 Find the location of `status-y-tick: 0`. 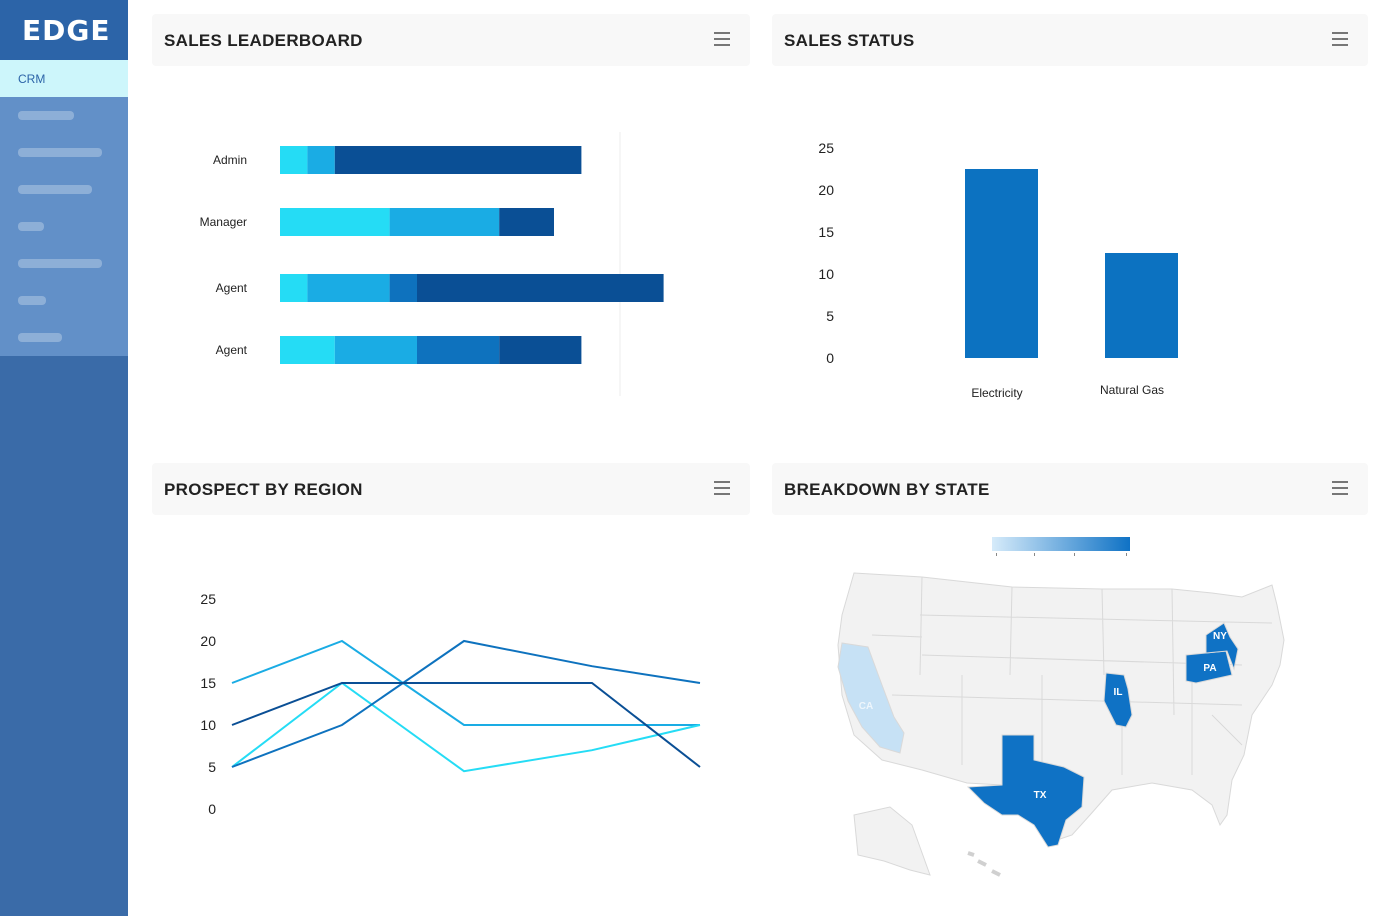

status-y-tick: 0 is located at coordinates (830, 358).